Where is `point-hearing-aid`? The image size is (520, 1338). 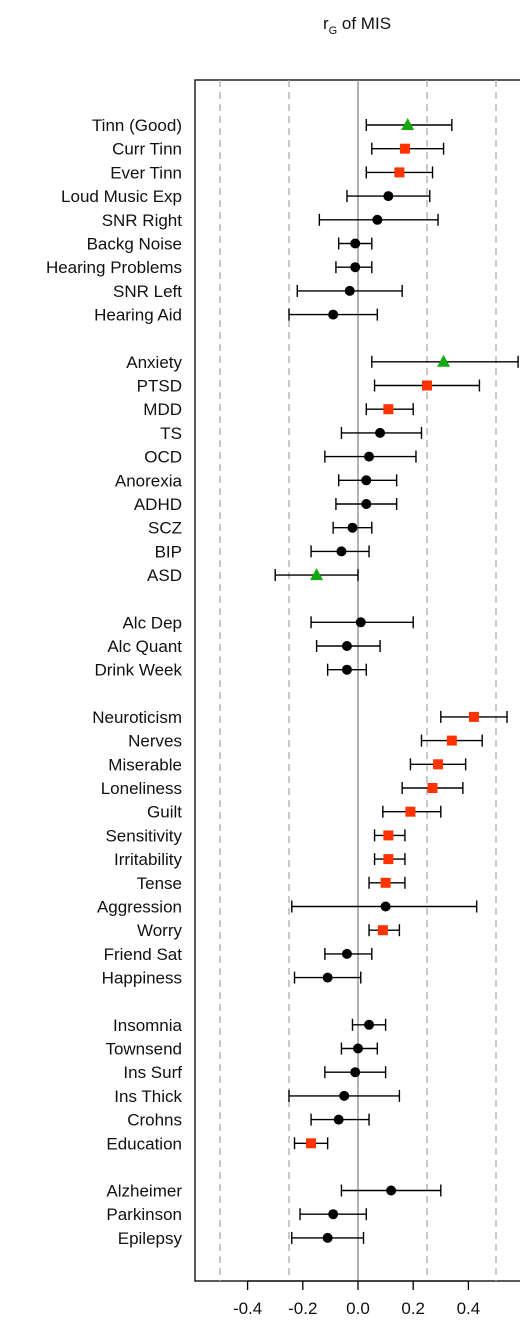 point-hearing-aid is located at coordinates (333, 314).